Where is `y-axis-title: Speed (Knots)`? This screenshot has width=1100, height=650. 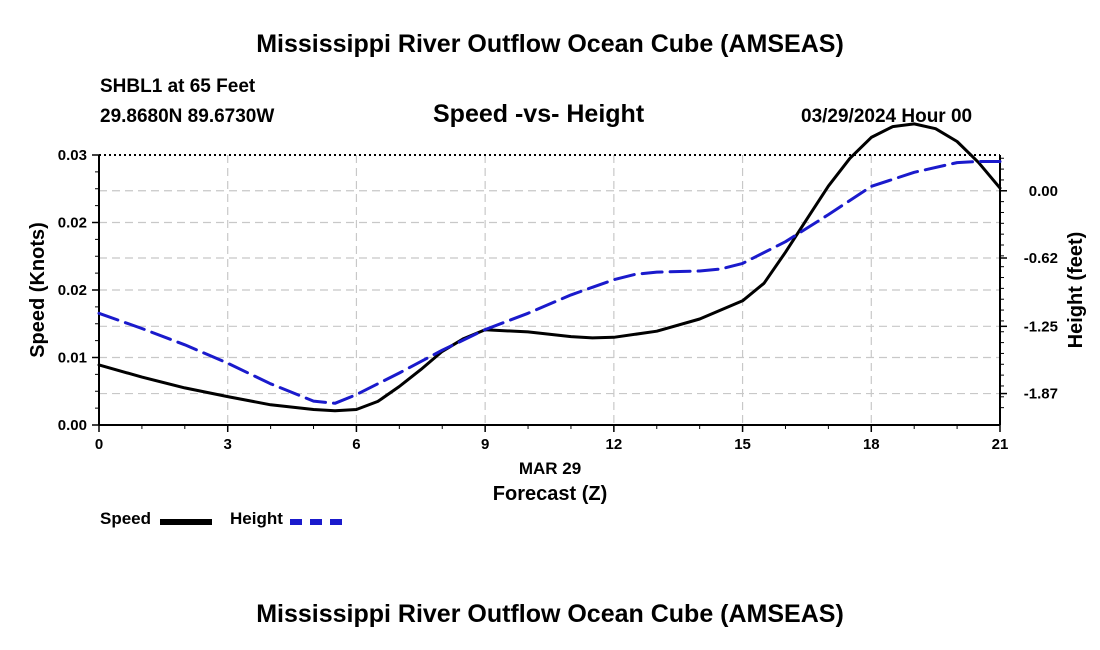 y-axis-title: Speed (Knots) is located at coordinates (38, 290).